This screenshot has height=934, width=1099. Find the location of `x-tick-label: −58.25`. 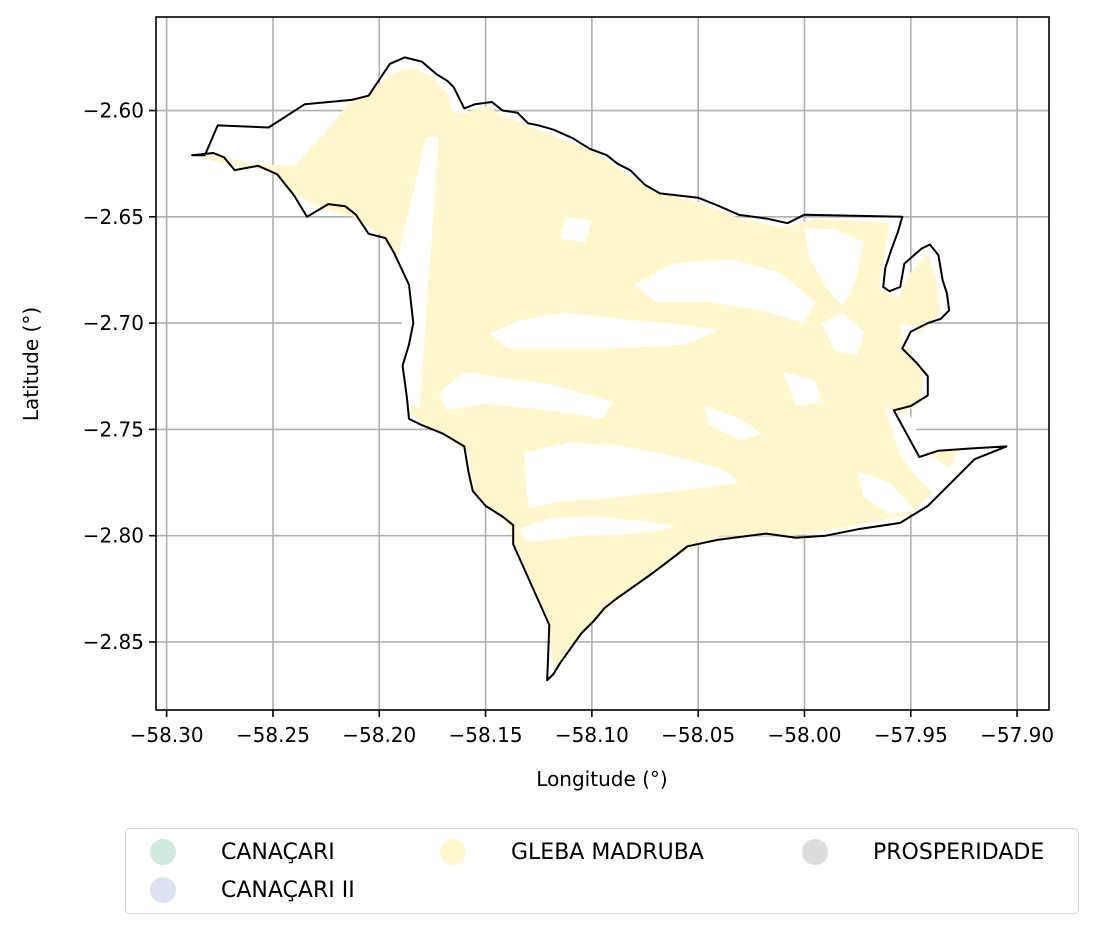

x-tick-label: −58.25 is located at coordinates (273, 735).